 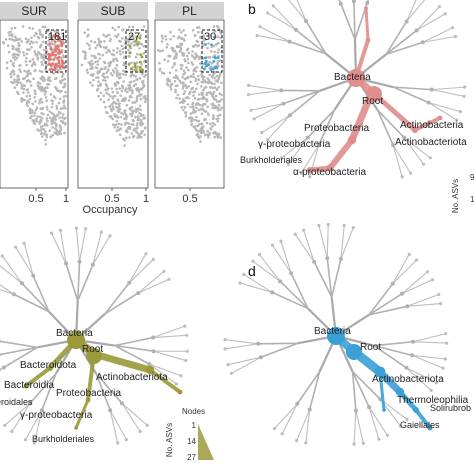 What do you see at coordinates (63, 439) in the screenshot?
I see `label-burkholderiales: Burkholderiales` at bounding box center [63, 439].